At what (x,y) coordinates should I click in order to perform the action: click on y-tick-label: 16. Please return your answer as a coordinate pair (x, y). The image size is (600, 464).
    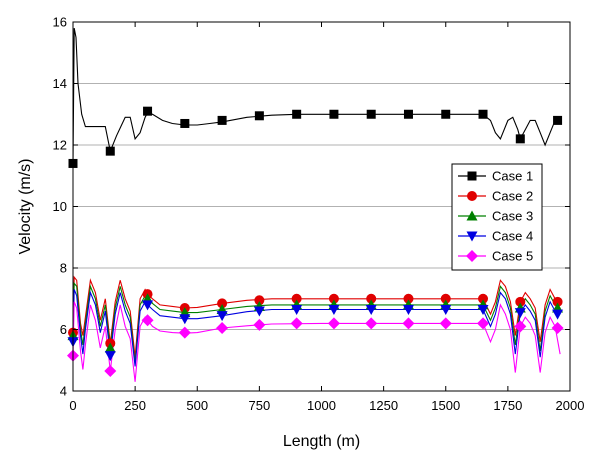
    Looking at the image, I should click on (60, 22).